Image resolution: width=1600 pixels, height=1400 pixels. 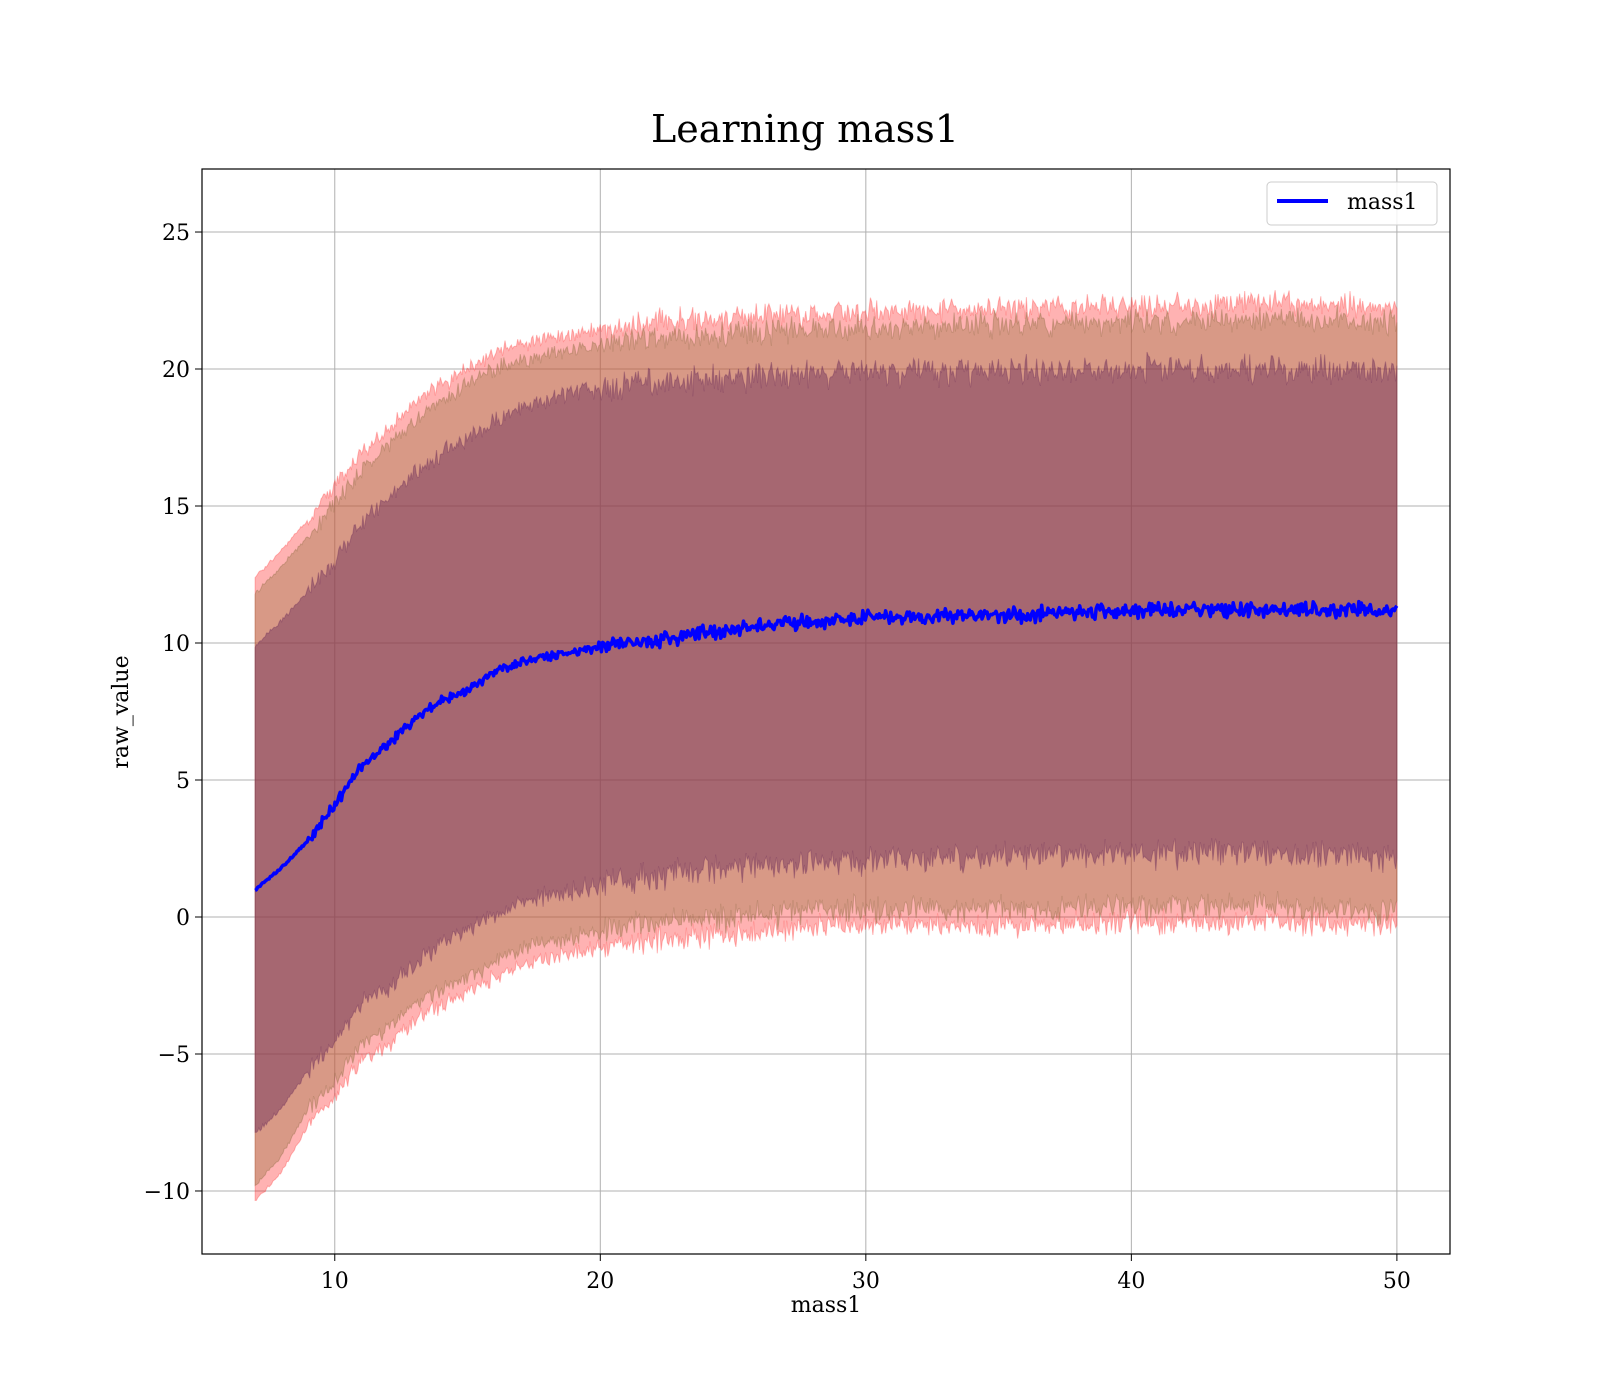 What do you see at coordinates (173, 713) in the screenshot?
I see `y-axis-ticks: −10 −5 0 5 10 15 20 25` at bounding box center [173, 713].